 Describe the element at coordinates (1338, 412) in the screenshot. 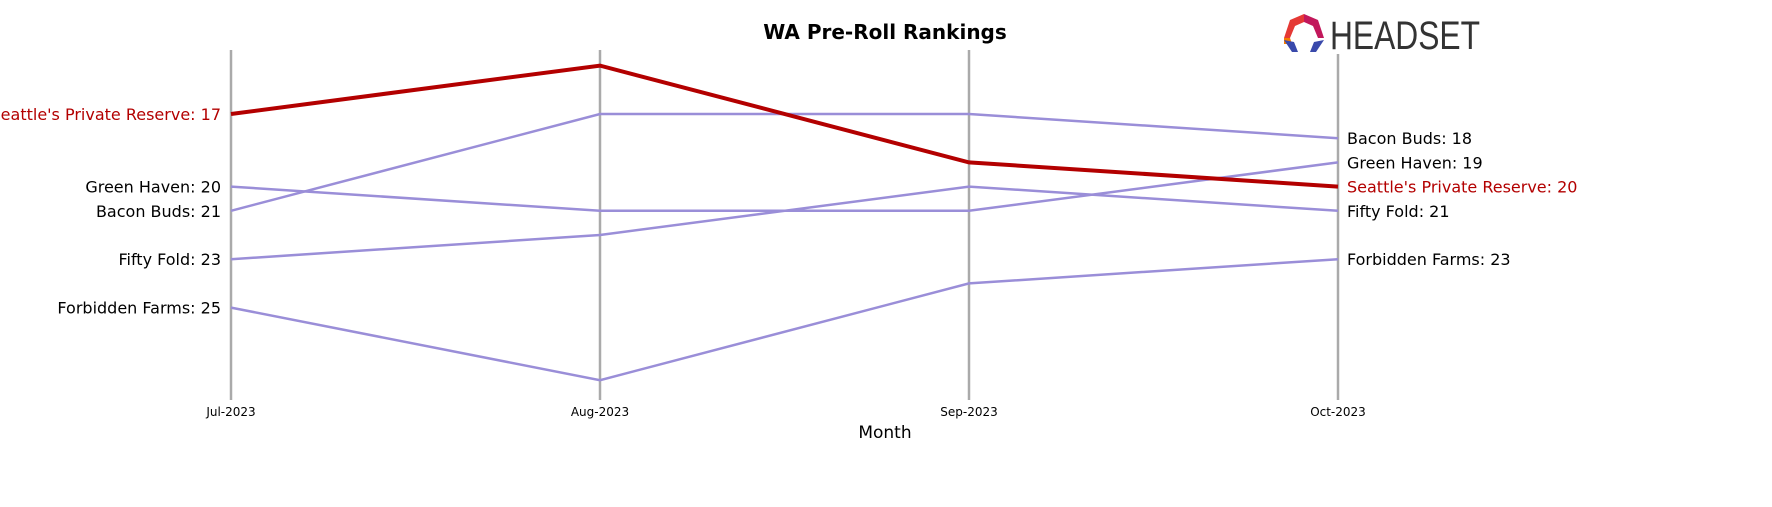

I see `x-tick-label: Oct-2023` at that location.